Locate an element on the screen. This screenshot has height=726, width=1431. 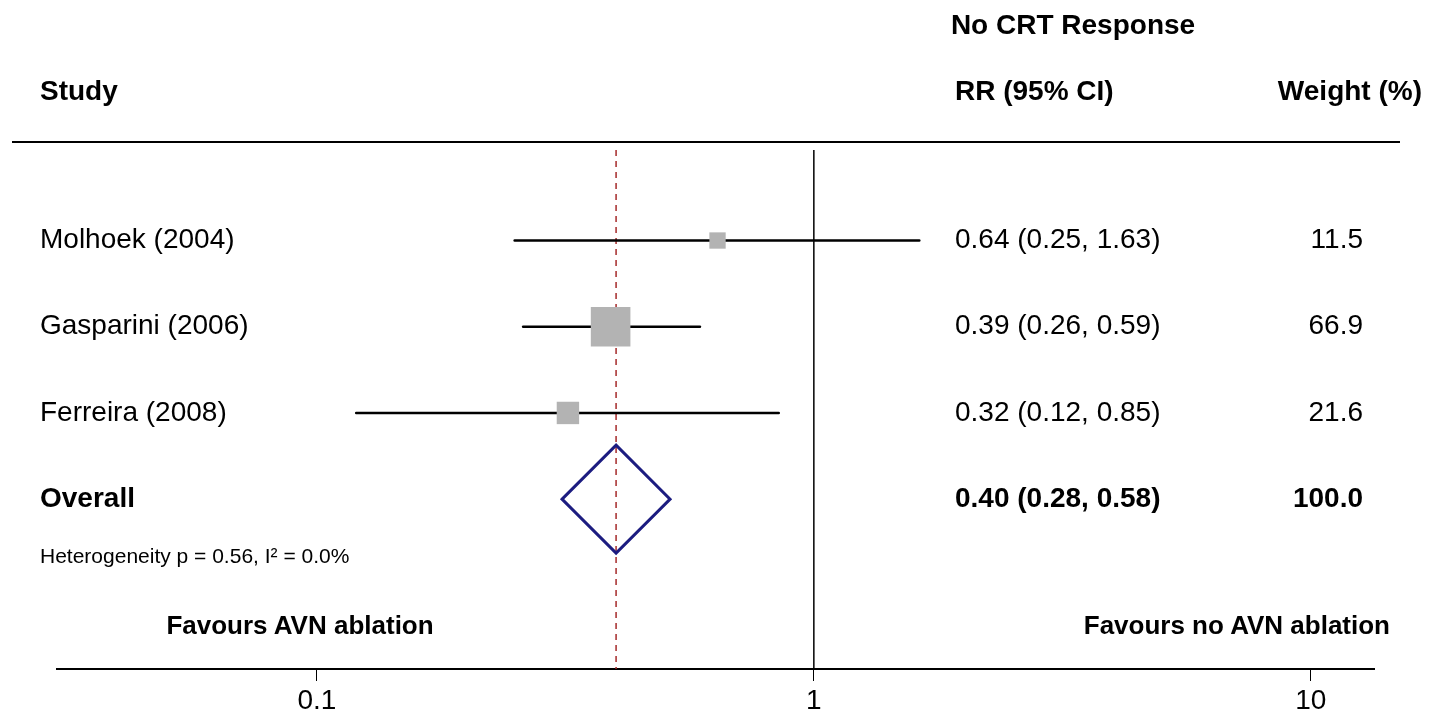
x-tick-label: 10 is located at coordinates (1311, 699).